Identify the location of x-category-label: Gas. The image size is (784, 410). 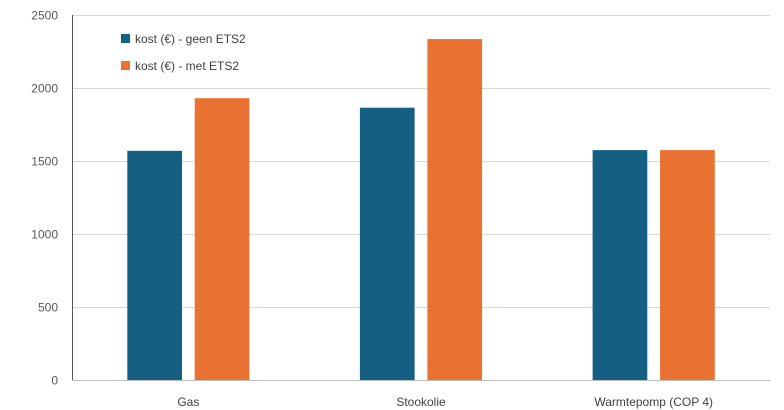
(188, 402).